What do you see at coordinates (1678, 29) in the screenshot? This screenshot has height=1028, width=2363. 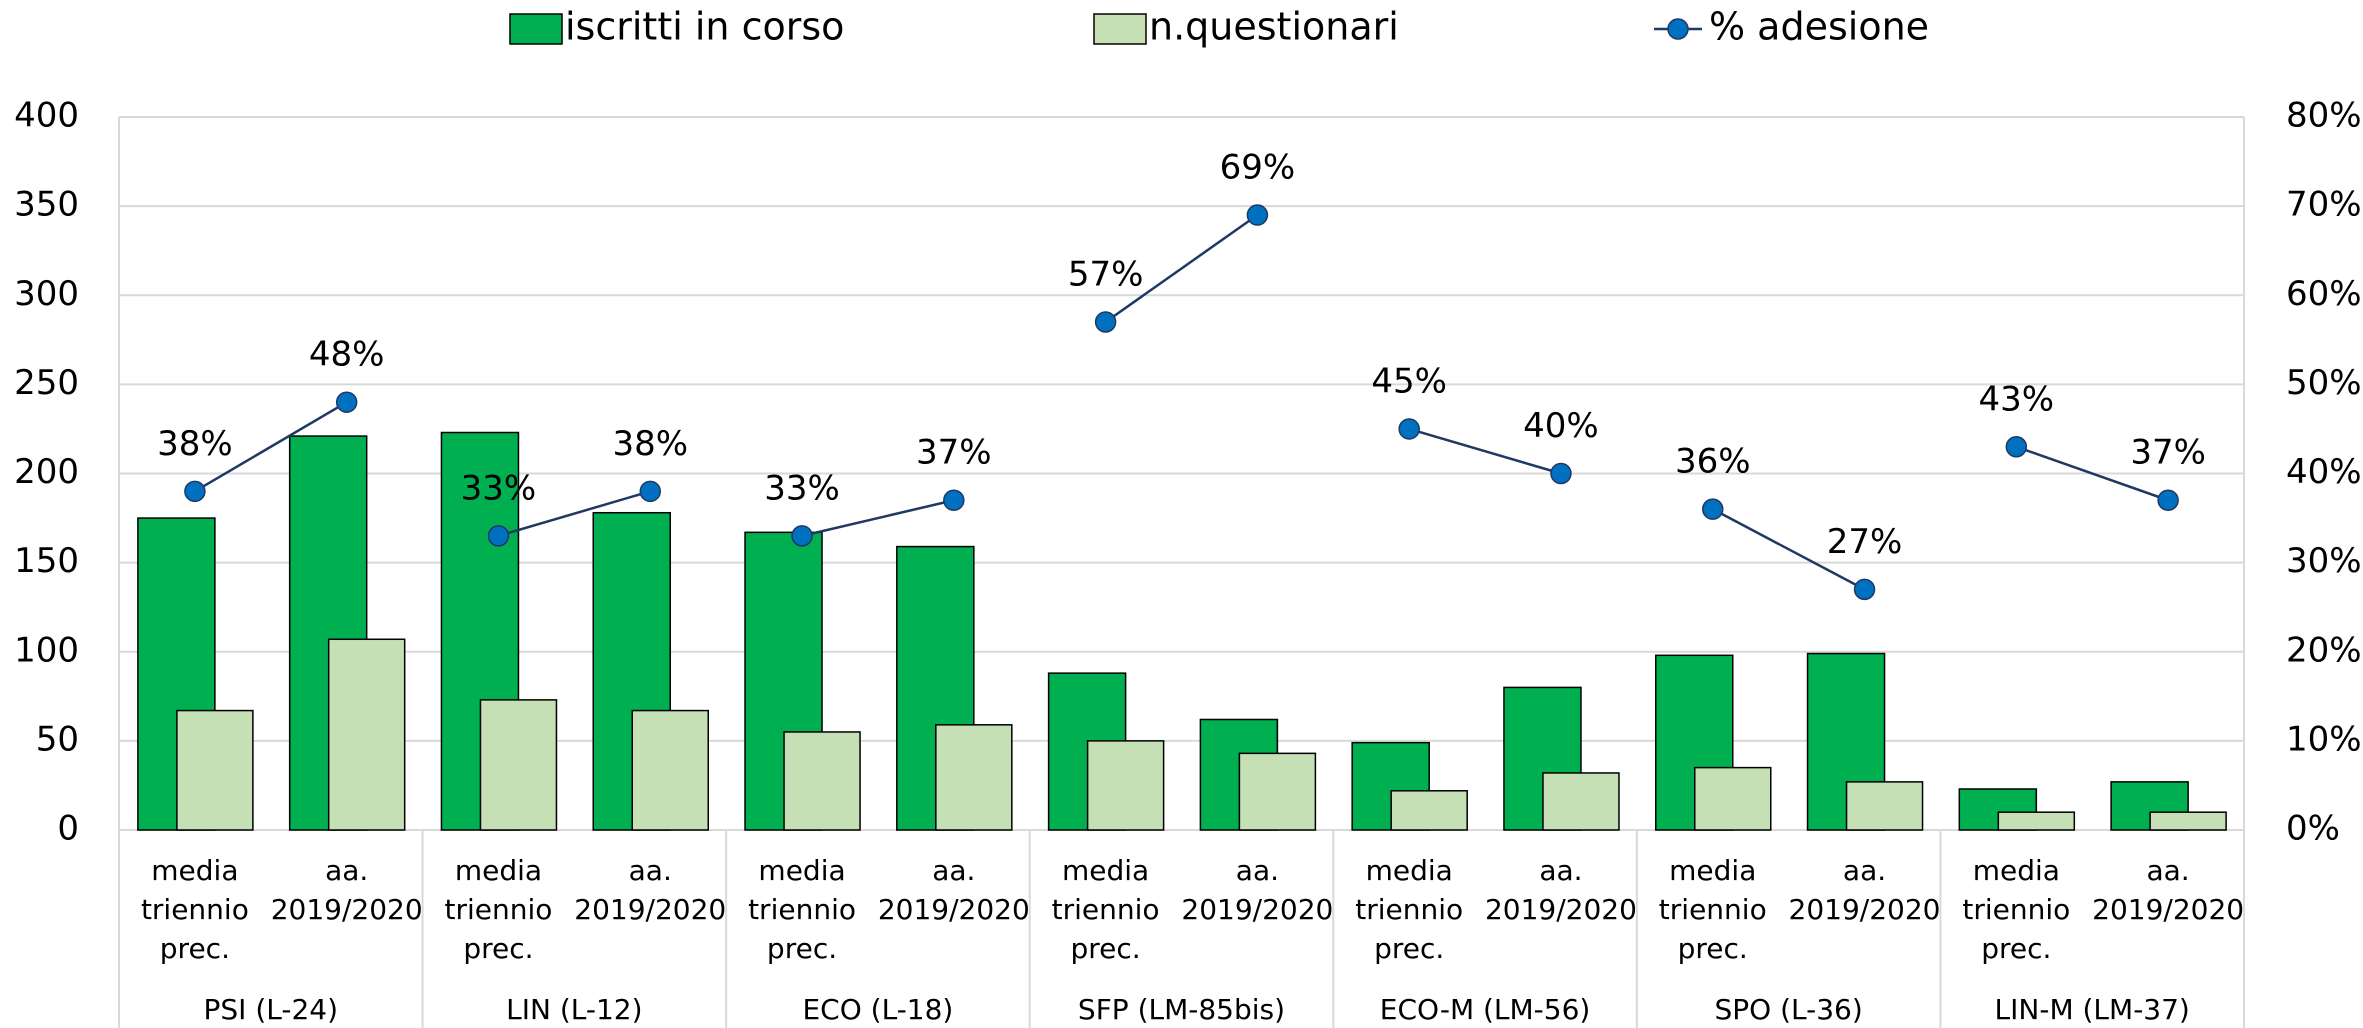 I see `legend-marker` at bounding box center [1678, 29].